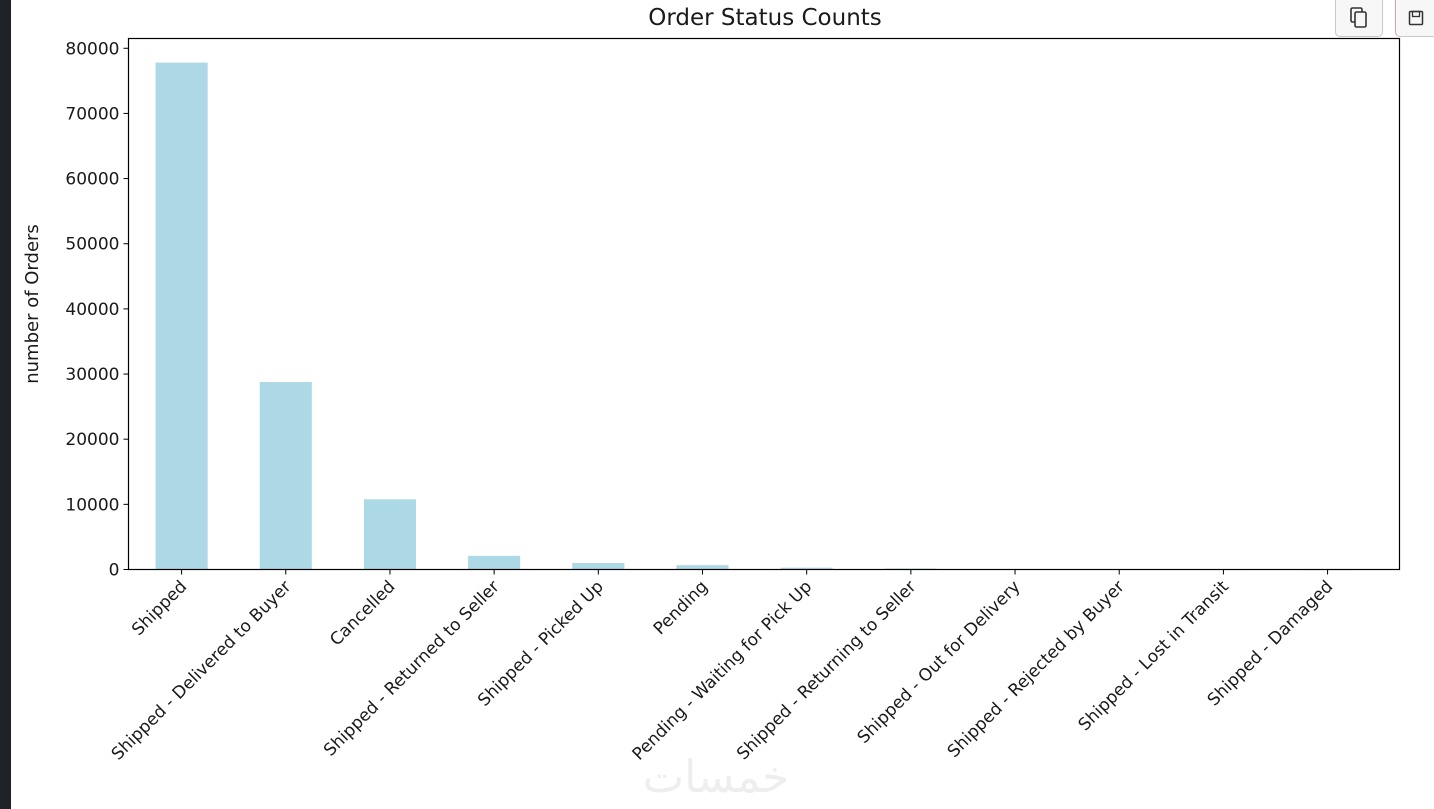 Image resolution: width=1434 pixels, height=809 pixels. I want to click on save-icon, so click(1415, 18).